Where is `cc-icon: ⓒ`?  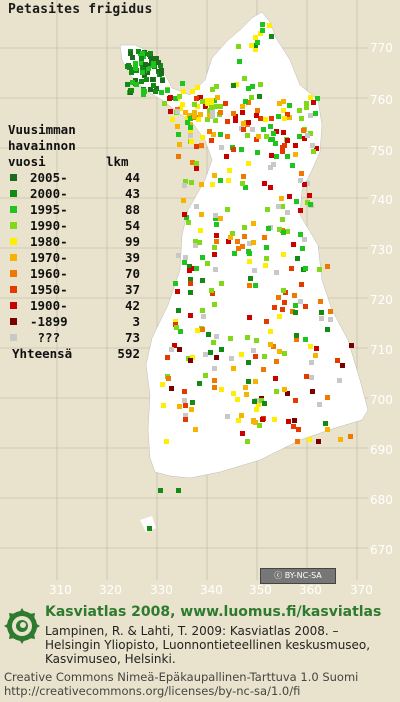
cc-icon: ⓒ is located at coordinates (279, 575).